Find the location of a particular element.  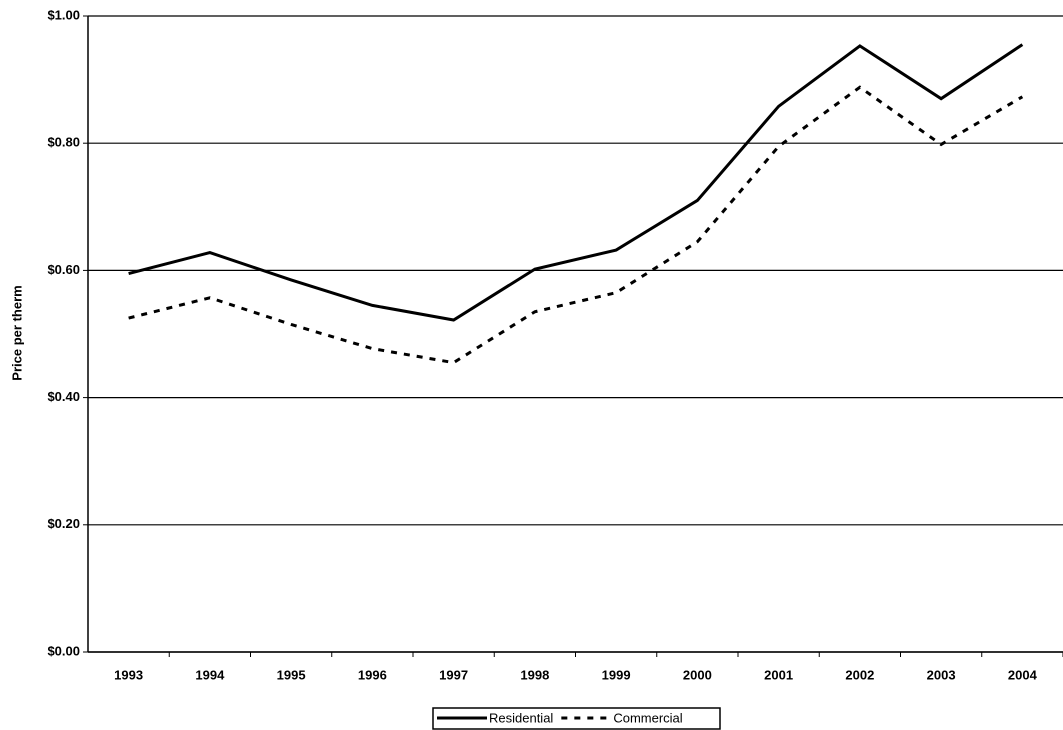

y-tick-label: $0.80 is located at coordinates (63, 142).